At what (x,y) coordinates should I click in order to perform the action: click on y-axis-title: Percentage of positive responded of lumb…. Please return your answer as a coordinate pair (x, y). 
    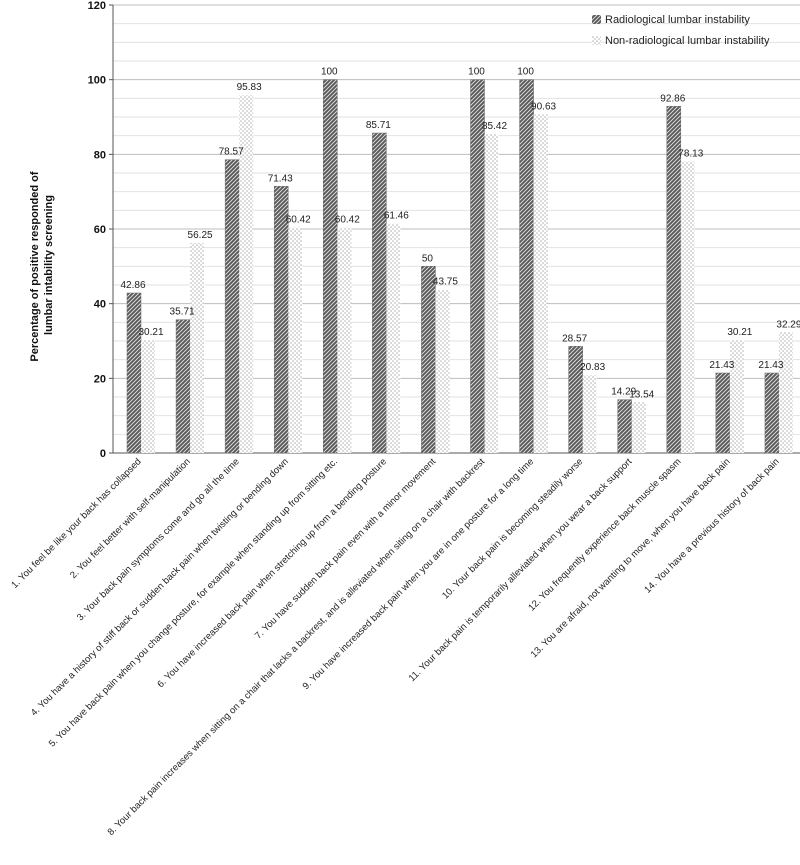
    Looking at the image, I should click on (42, 264).